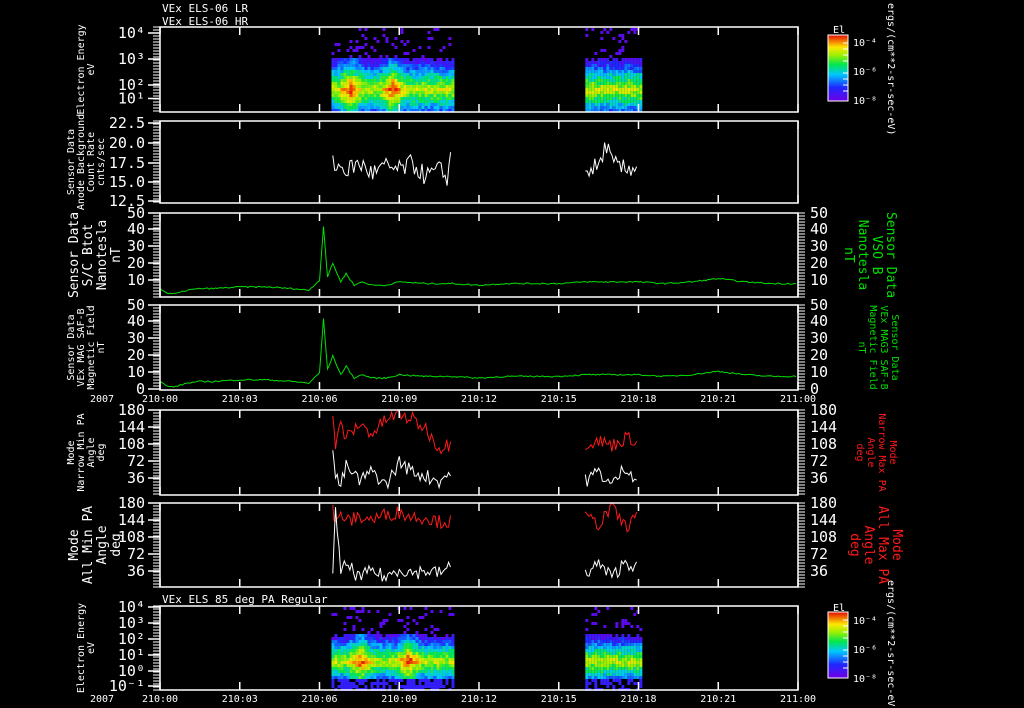 The image size is (1024, 708). What do you see at coordinates (245, 599) in the screenshot?
I see `title-els-85deg: VEx ELS 85 deg PA Regular` at bounding box center [245, 599].